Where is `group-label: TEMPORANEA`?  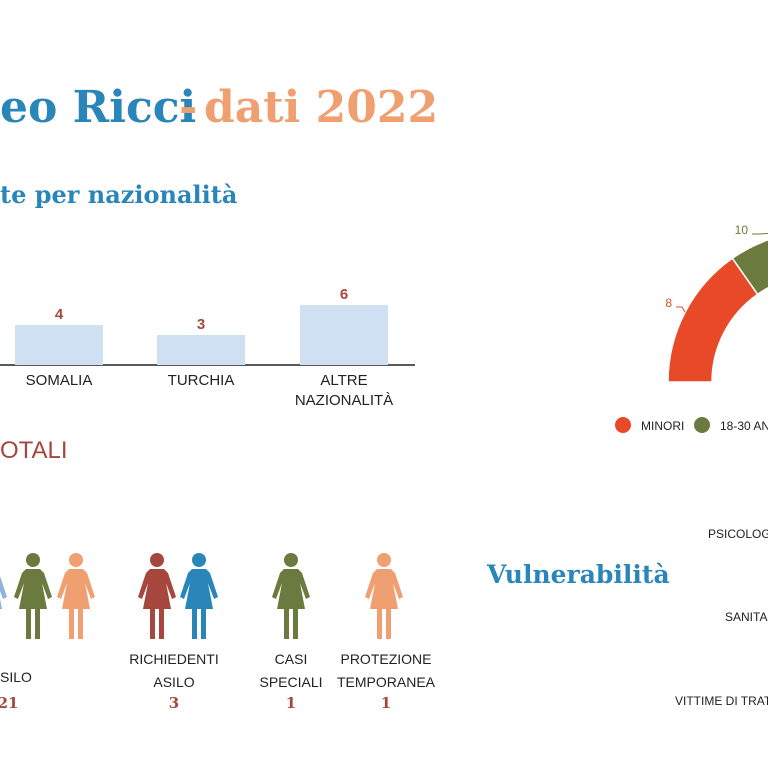
group-label: TEMPORANEA is located at coordinates (386, 682).